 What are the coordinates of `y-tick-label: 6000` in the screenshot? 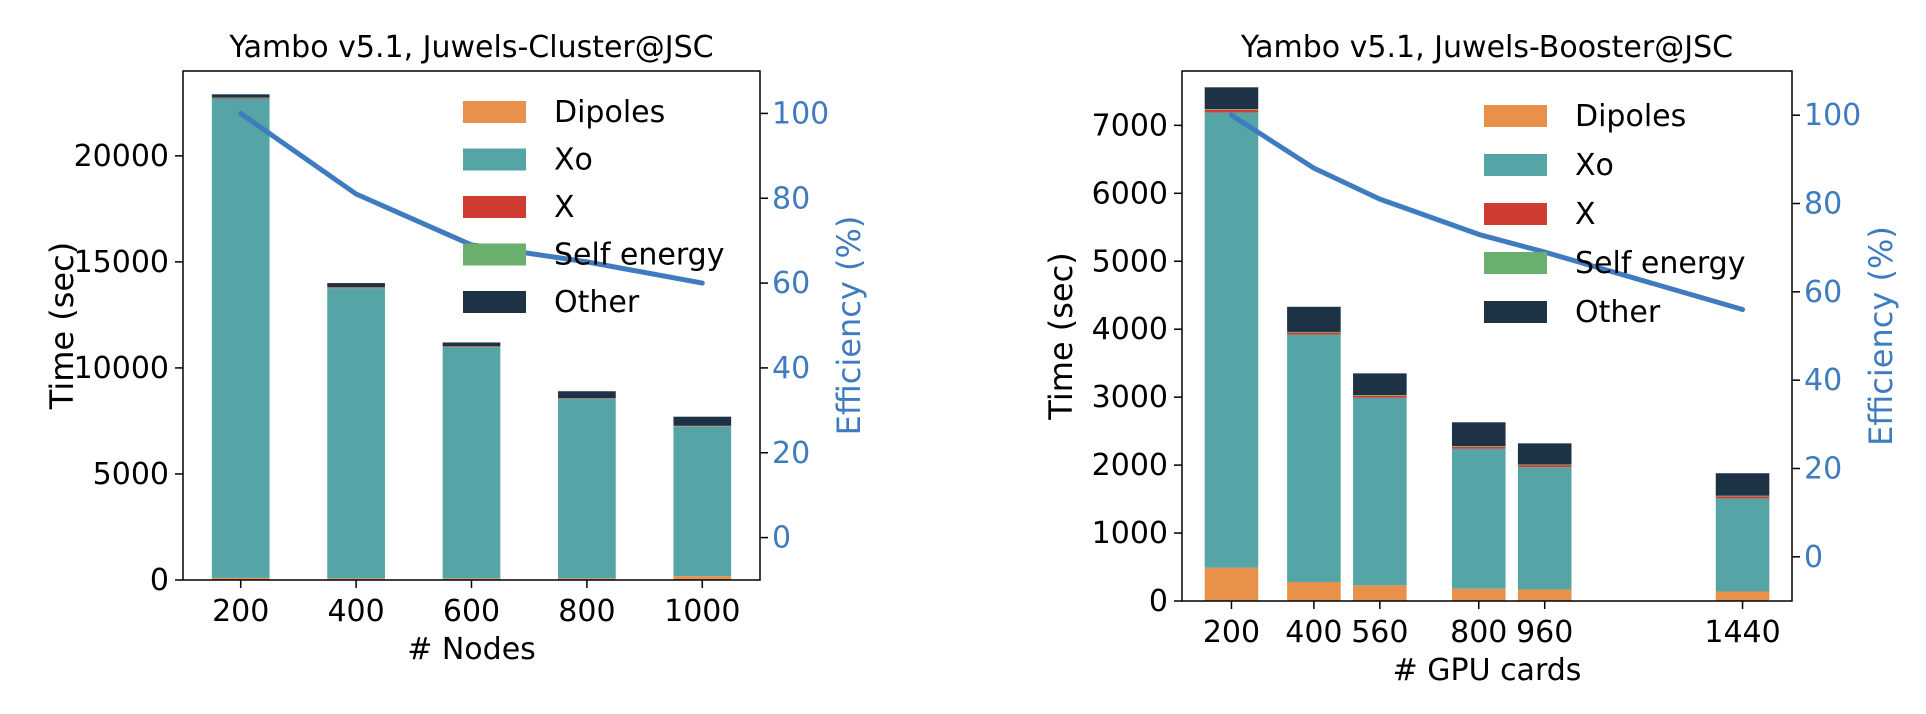 It's located at (1130, 193).